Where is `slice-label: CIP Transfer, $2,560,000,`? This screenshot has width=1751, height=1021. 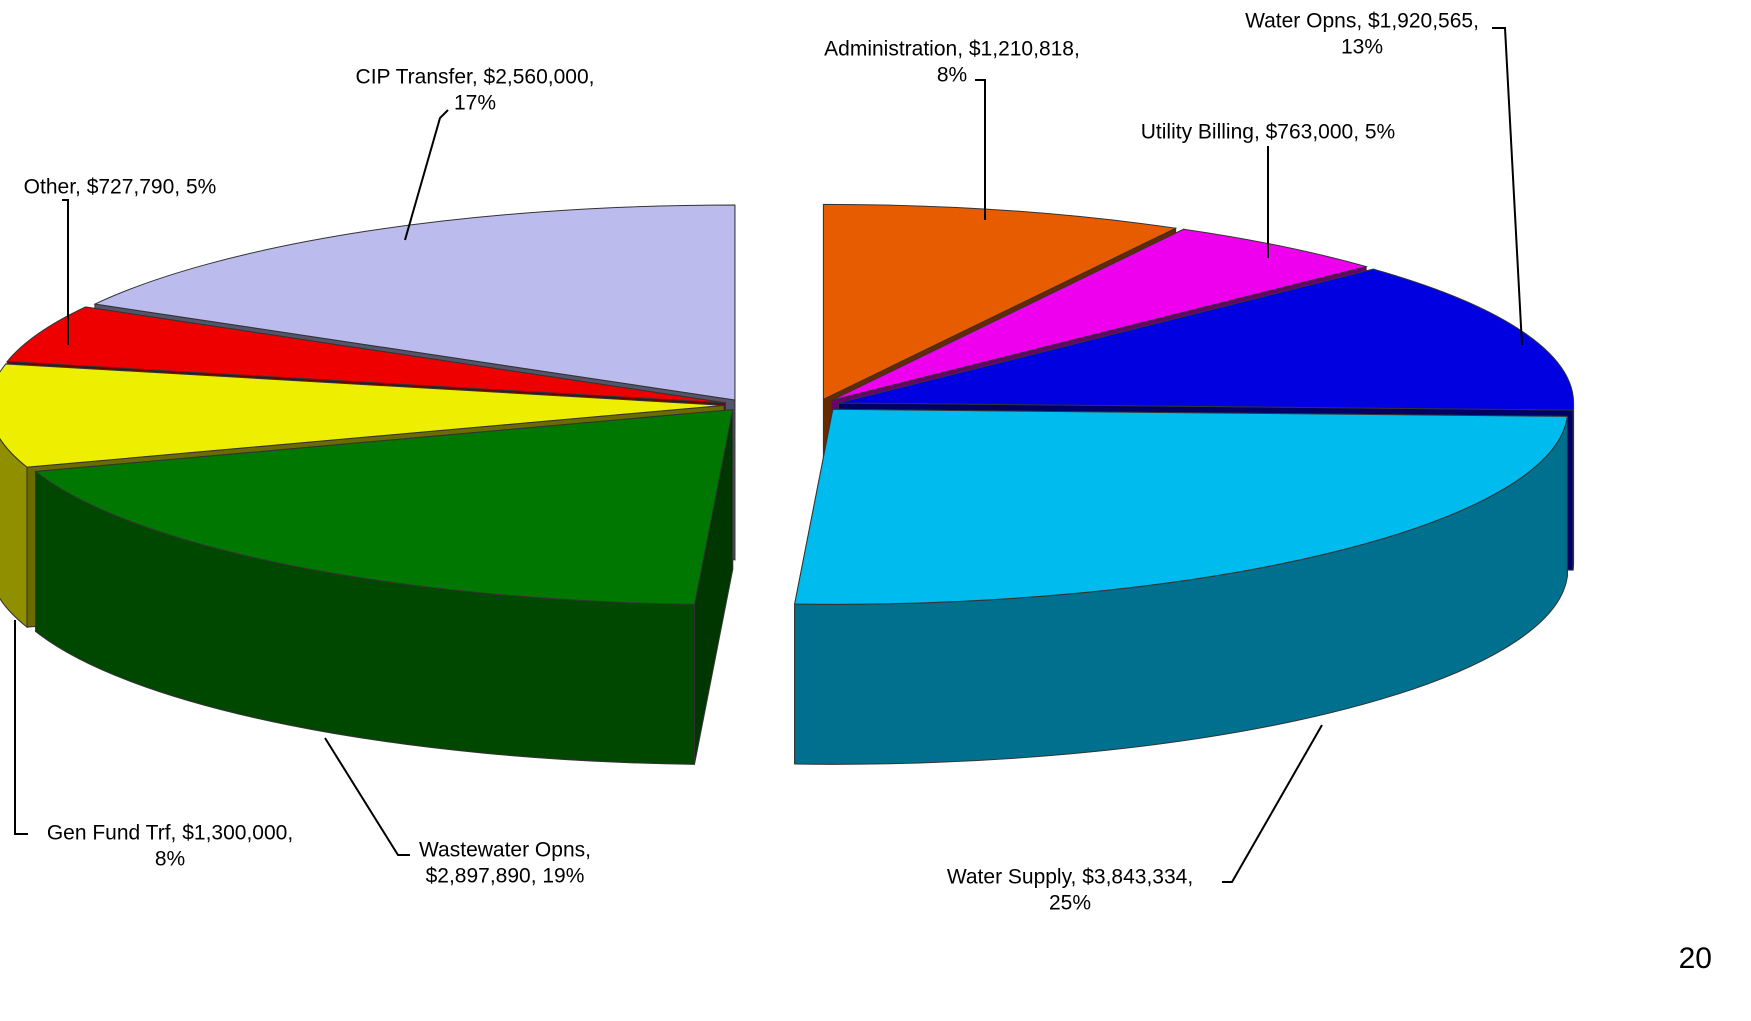
slice-label: CIP Transfer, $2,560,000, is located at coordinates (475, 77).